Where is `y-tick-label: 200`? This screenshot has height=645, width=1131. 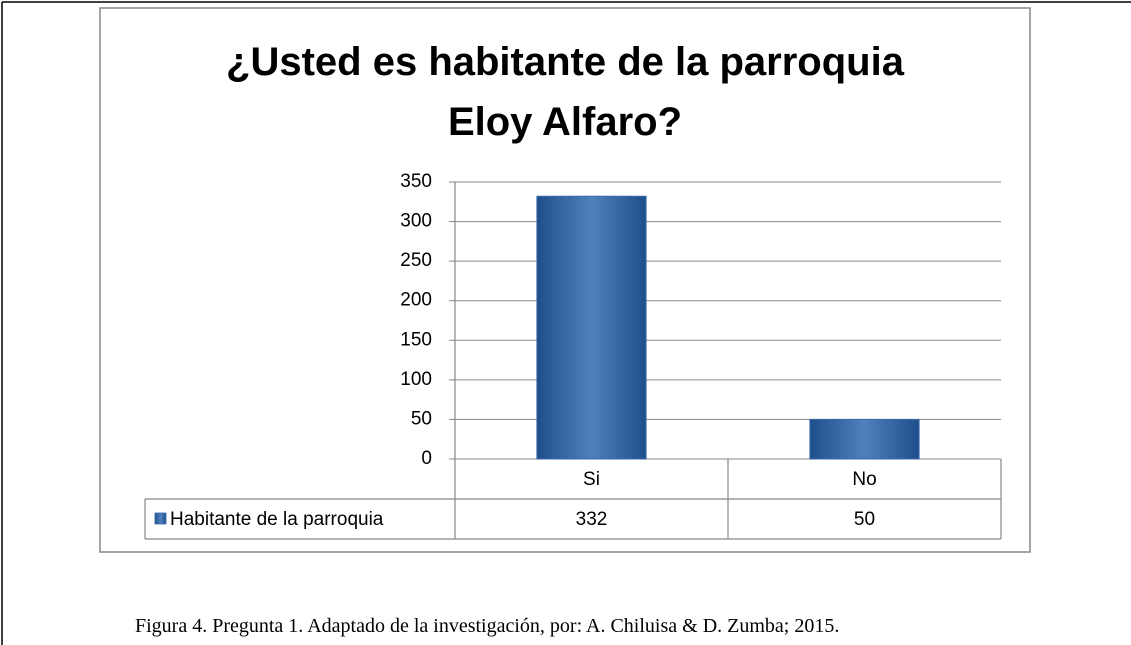 y-tick-label: 200 is located at coordinates (416, 300).